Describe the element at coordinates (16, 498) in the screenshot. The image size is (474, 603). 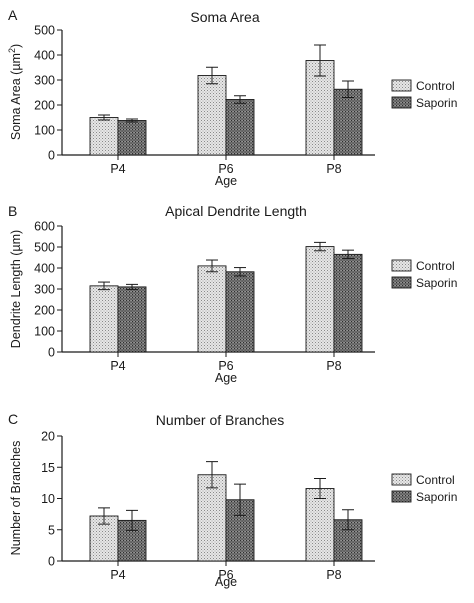
I see `y-axis-label: Number of Branches` at that location.